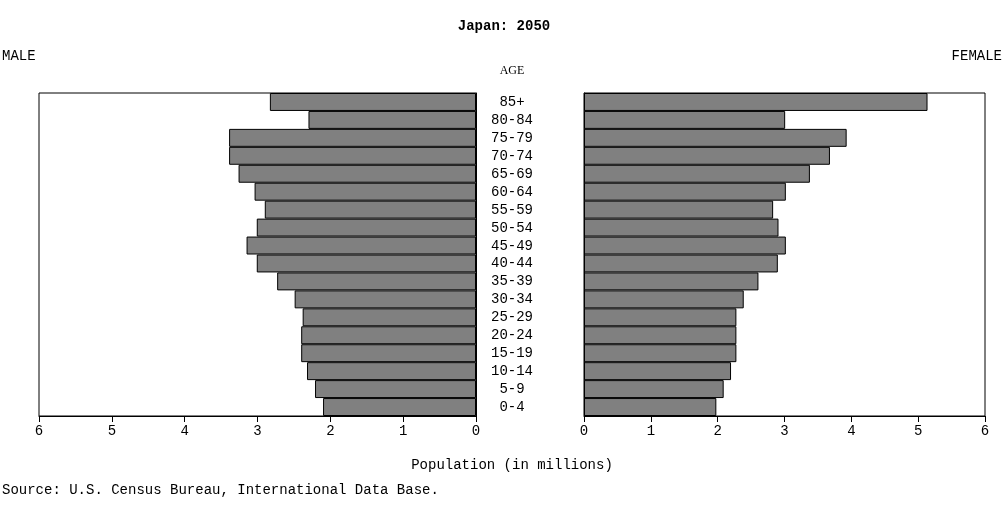 The width and height of the screenshot is (1008, 506). What do you see at coordinates (512, 191) in the screenshot?
I see `y-tick-label: 60-64` at bounding box center [512, 191].